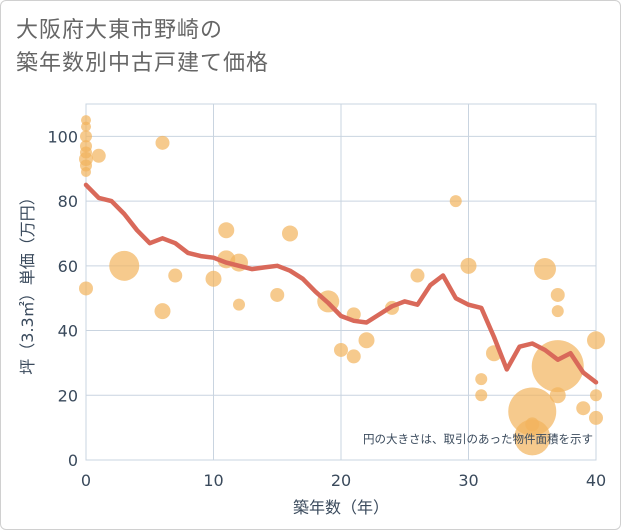 This screenshot has width=621, height=530. I want to click on title-line-2: 築年数別中古戸建て価格, so click(143, 63).